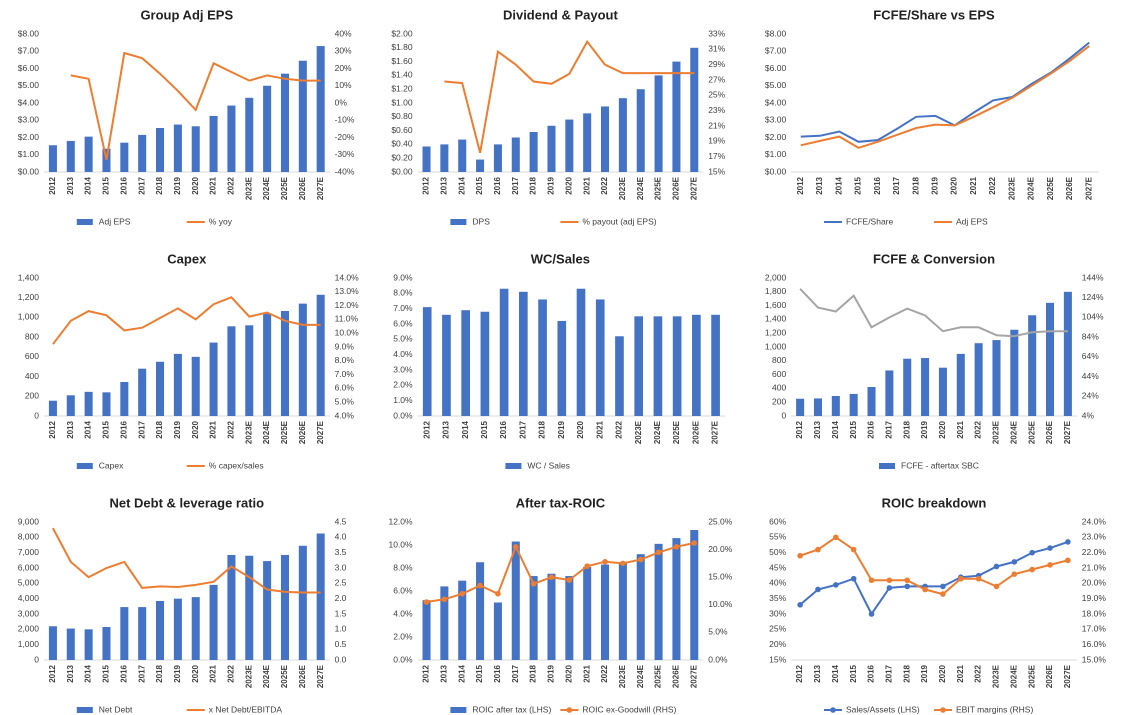  What do you see at coordinates (619, 221) in the screenshot?
I see `legend-label: % payout (adj EPS)` at bounding box center [619, 221].